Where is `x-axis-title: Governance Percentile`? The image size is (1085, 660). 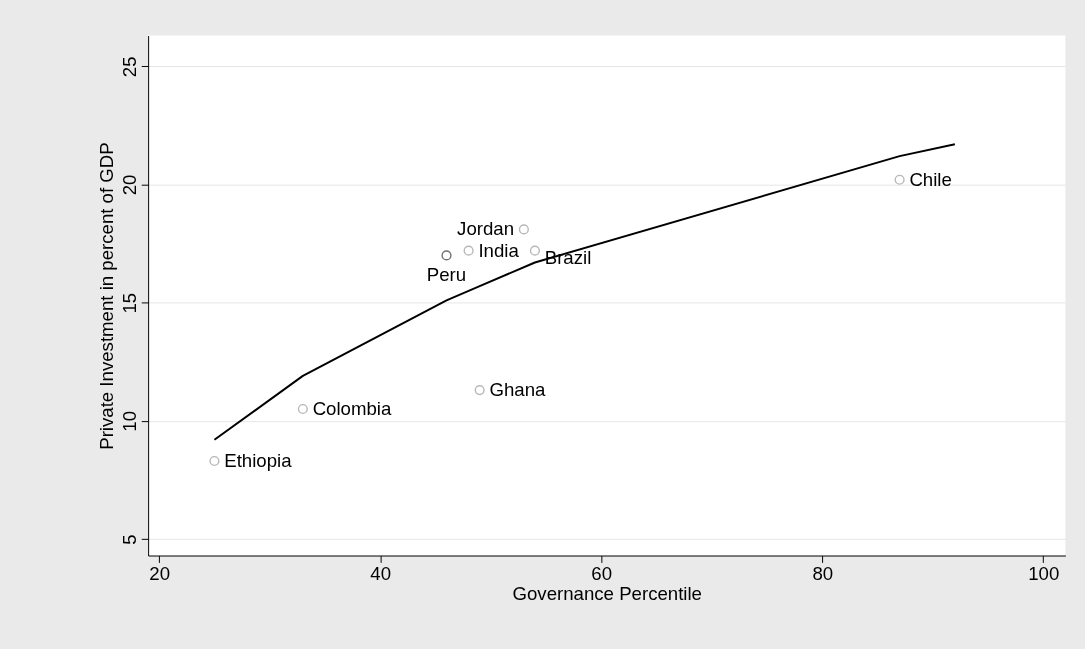 x-axis-title: Governance Percentile is located at coordinates (607, 594).